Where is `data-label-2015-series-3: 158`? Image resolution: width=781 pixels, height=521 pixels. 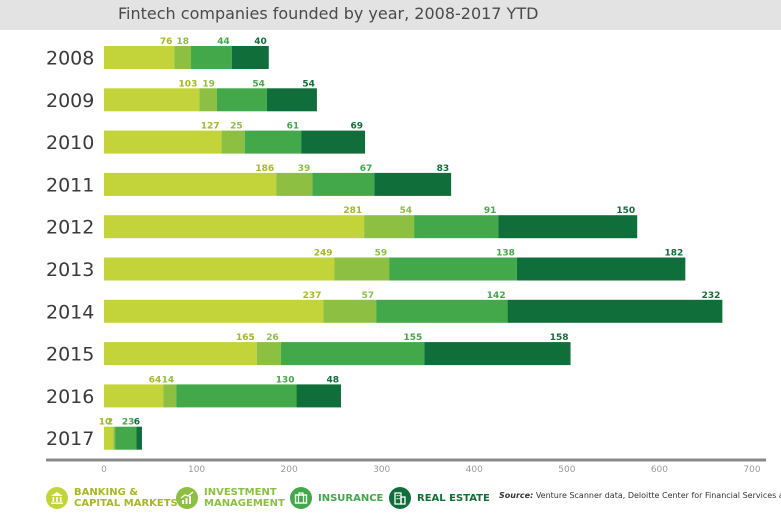
data-label-2015-series-3: 158 is located at coordinates (559, 338).